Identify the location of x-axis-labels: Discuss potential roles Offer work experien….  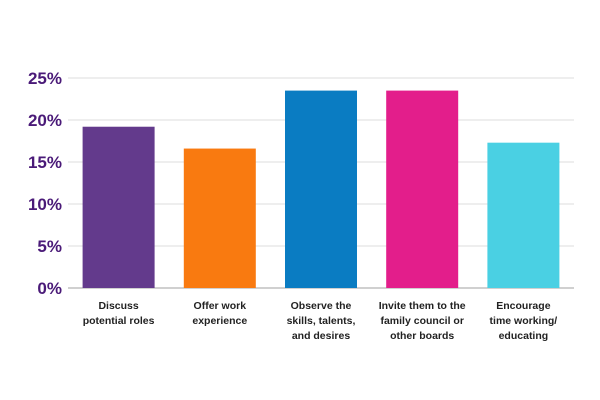
(320, 321).